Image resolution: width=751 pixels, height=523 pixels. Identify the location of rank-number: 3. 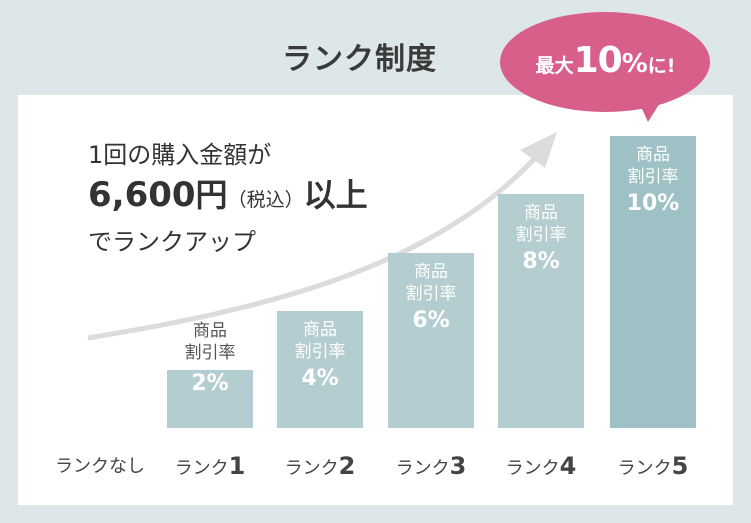
(458, 466).